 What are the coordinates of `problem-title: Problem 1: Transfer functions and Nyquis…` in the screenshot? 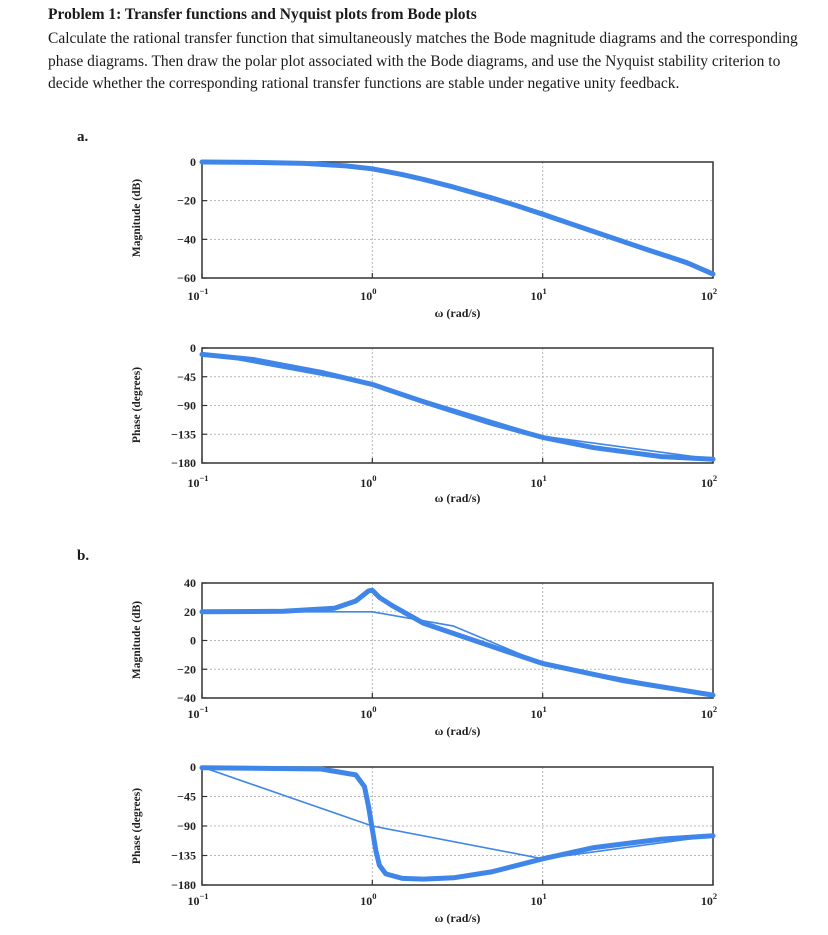 It's located at (262, 14).